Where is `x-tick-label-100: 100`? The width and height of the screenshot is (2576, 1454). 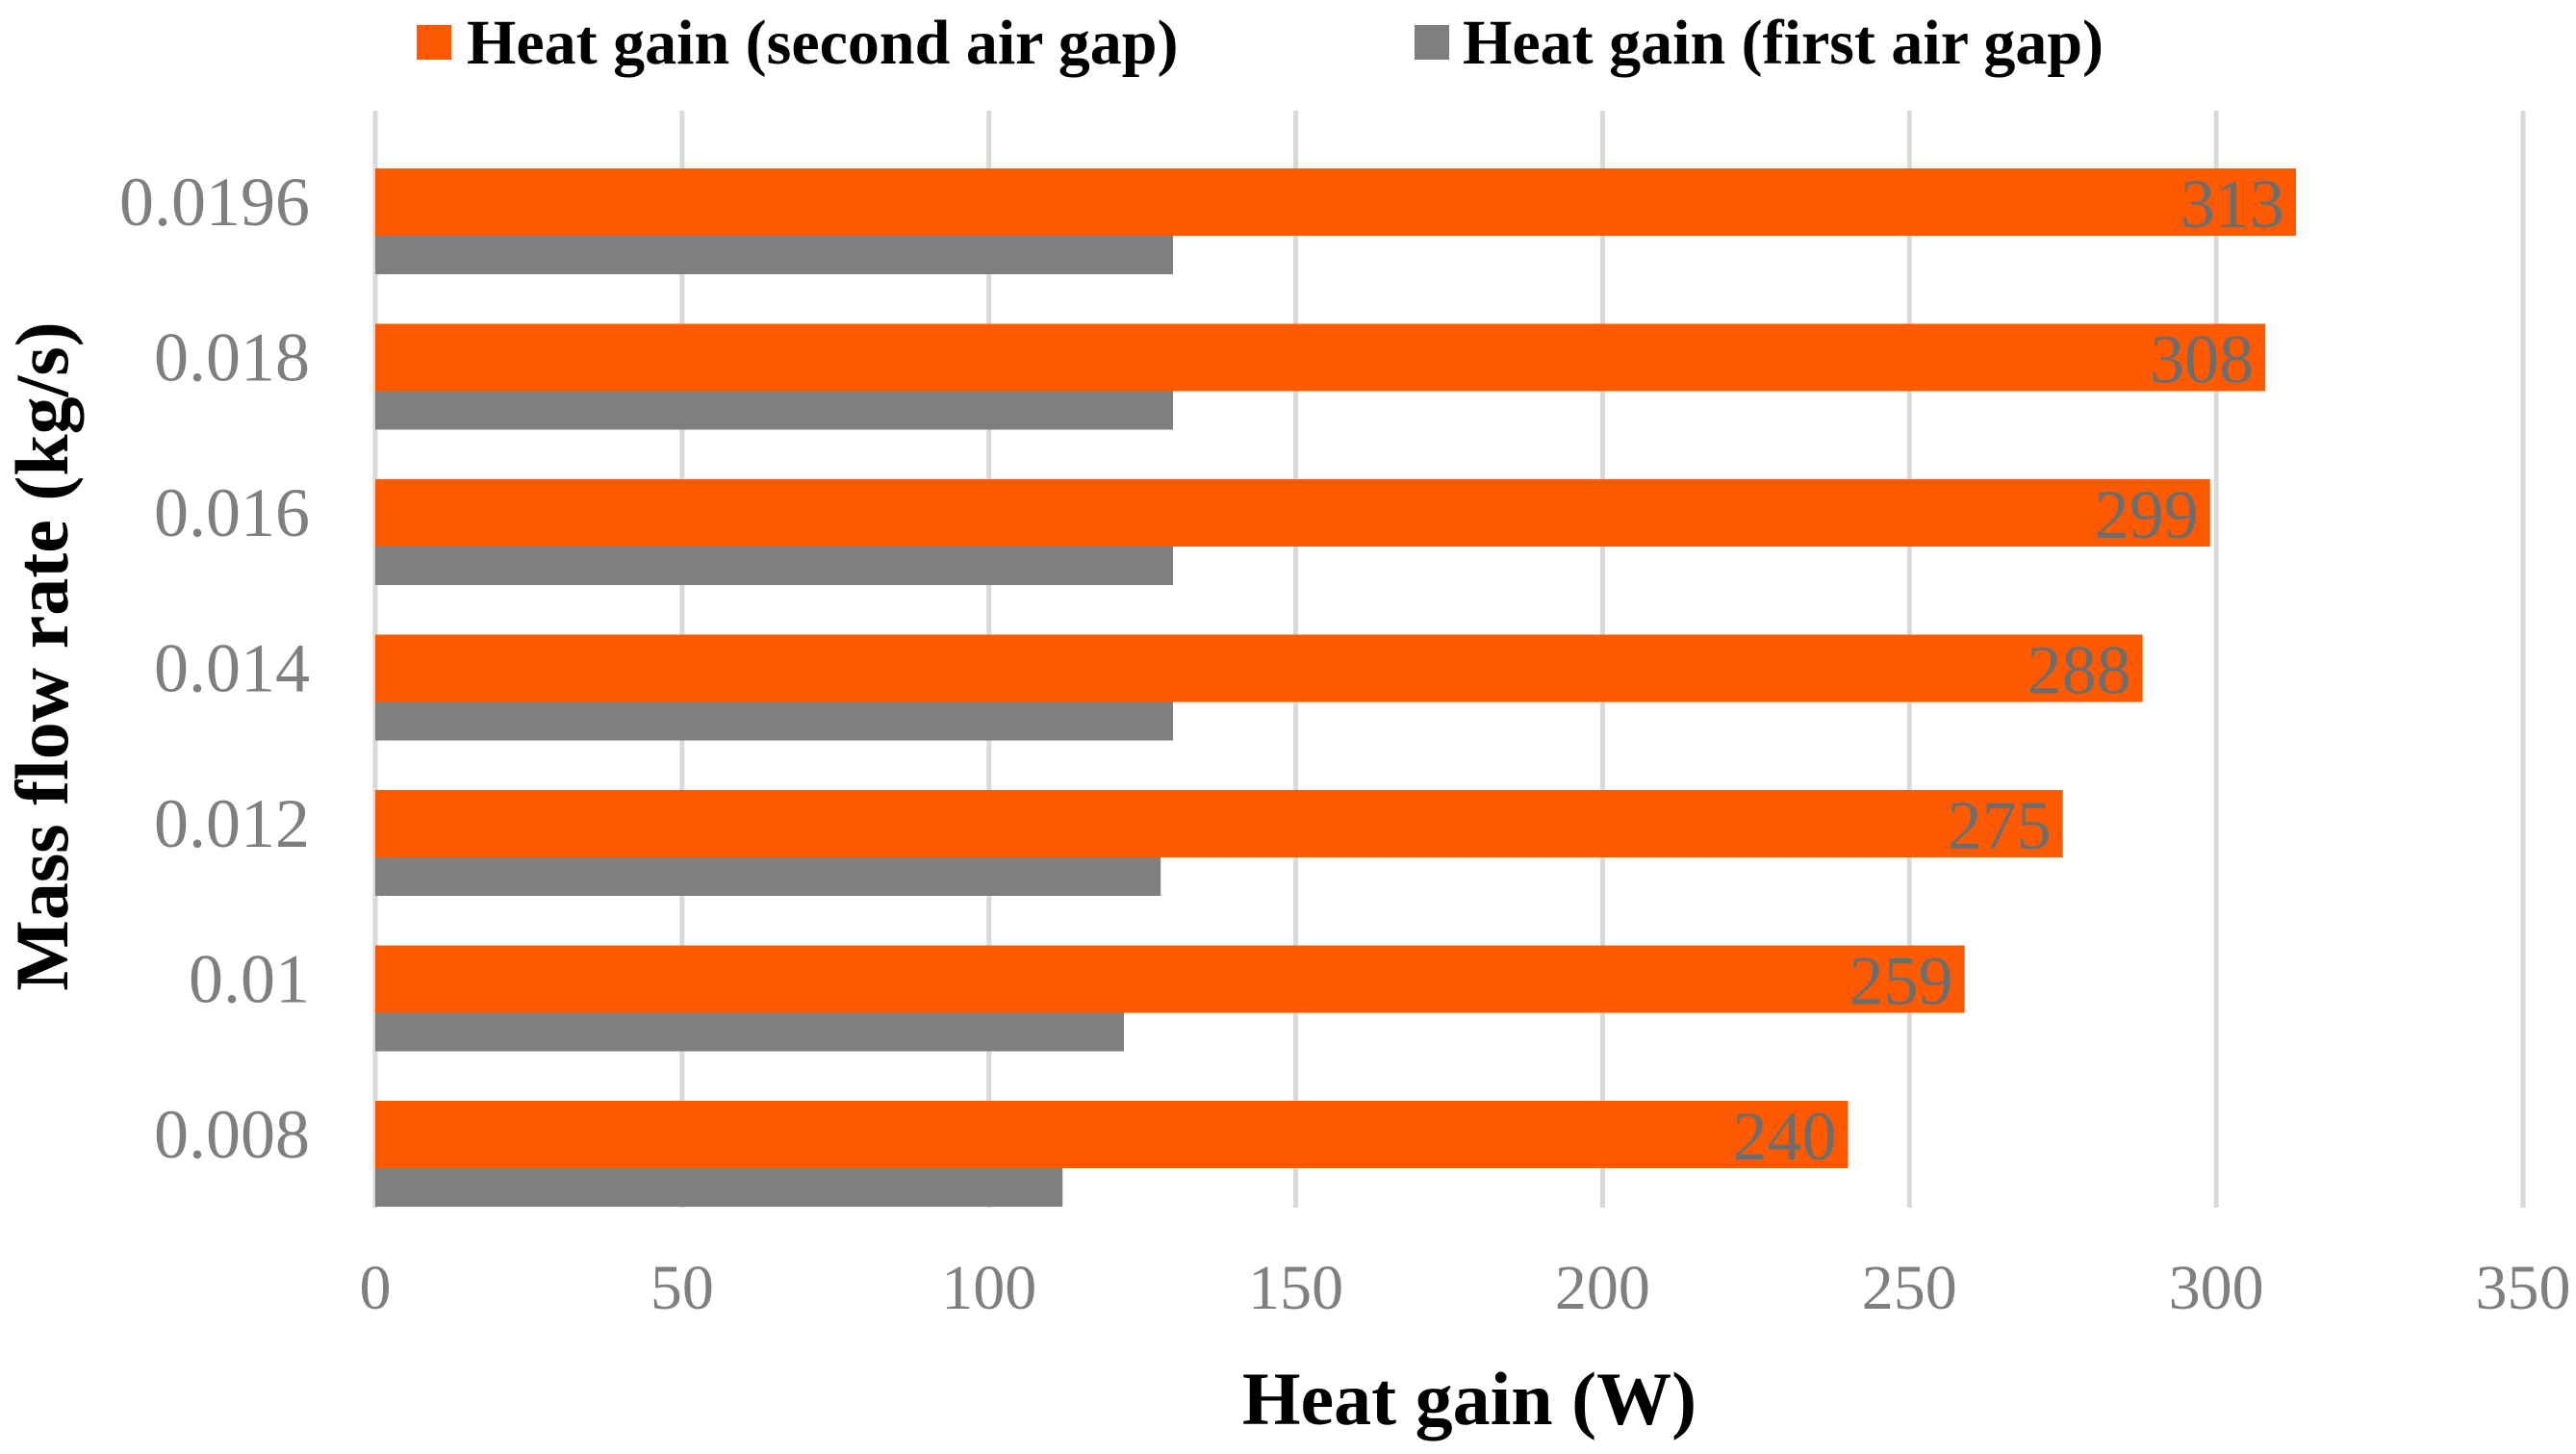 x-tick-label-100: 100 is located at coordinates (988, 1288).